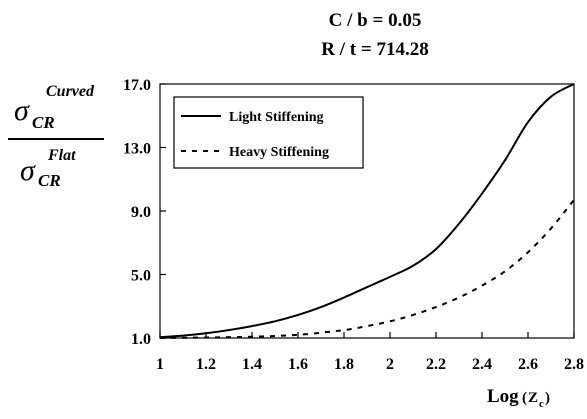  What do you see at coordinates (482, 364) in the screenshot?
I see `x-tick-label: 2.4` at bounding box center [482, 364].